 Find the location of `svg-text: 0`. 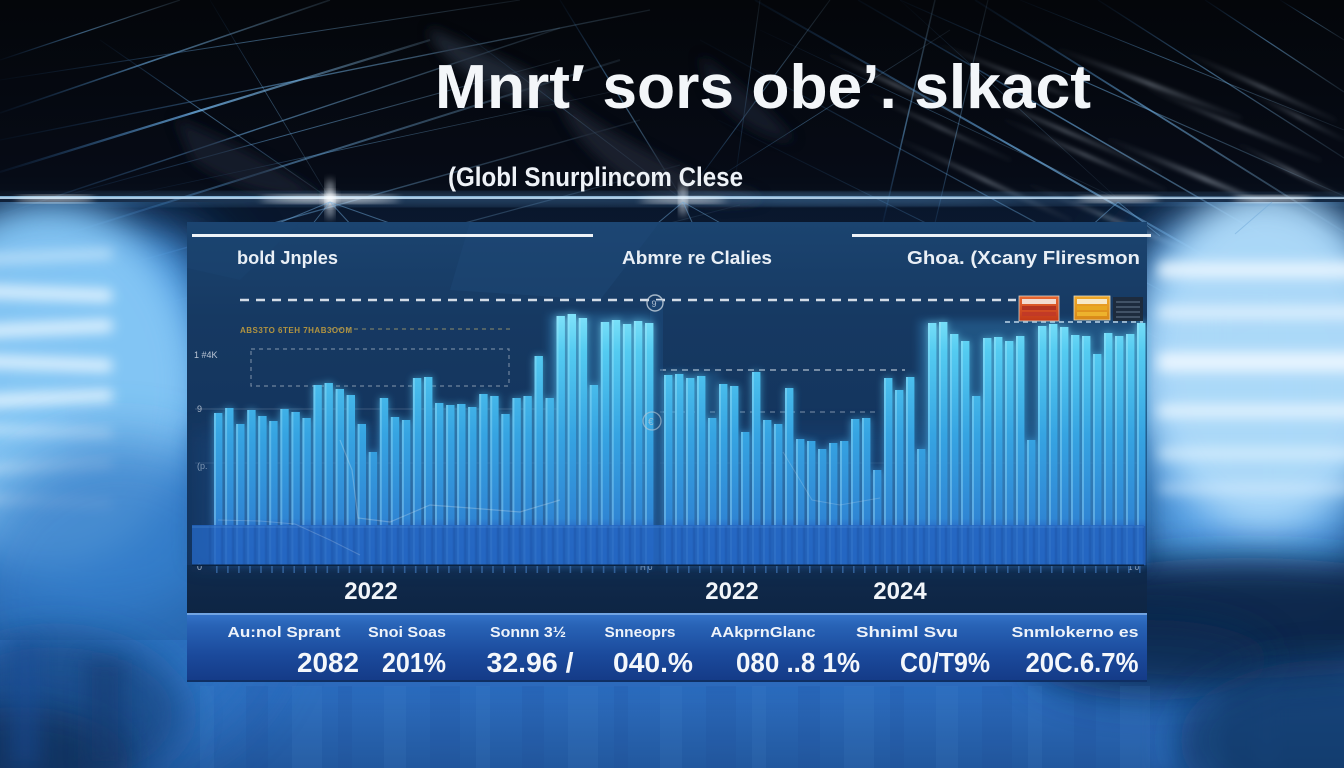

svg-text: 0 is located at coordinates (199, 567).